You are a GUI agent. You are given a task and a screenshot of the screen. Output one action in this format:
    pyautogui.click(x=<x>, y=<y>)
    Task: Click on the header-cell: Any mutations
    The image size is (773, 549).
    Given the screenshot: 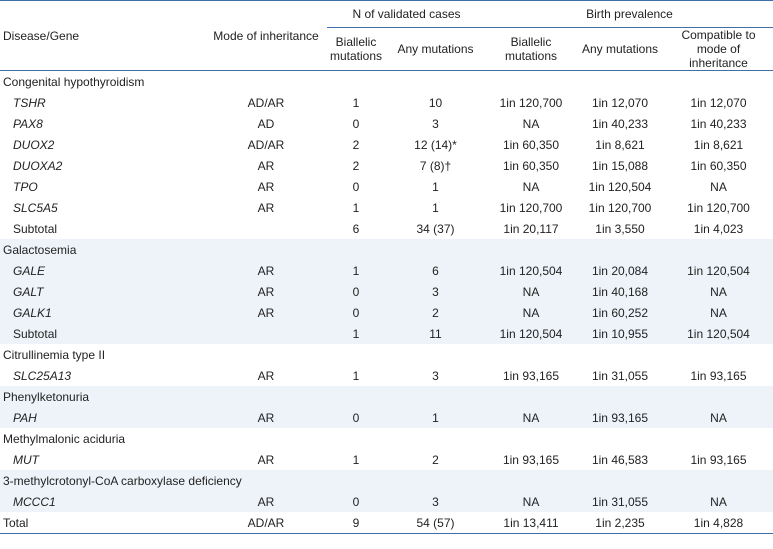 What is the action you would take?
    pyautogui.click(x=435, y=49)
    